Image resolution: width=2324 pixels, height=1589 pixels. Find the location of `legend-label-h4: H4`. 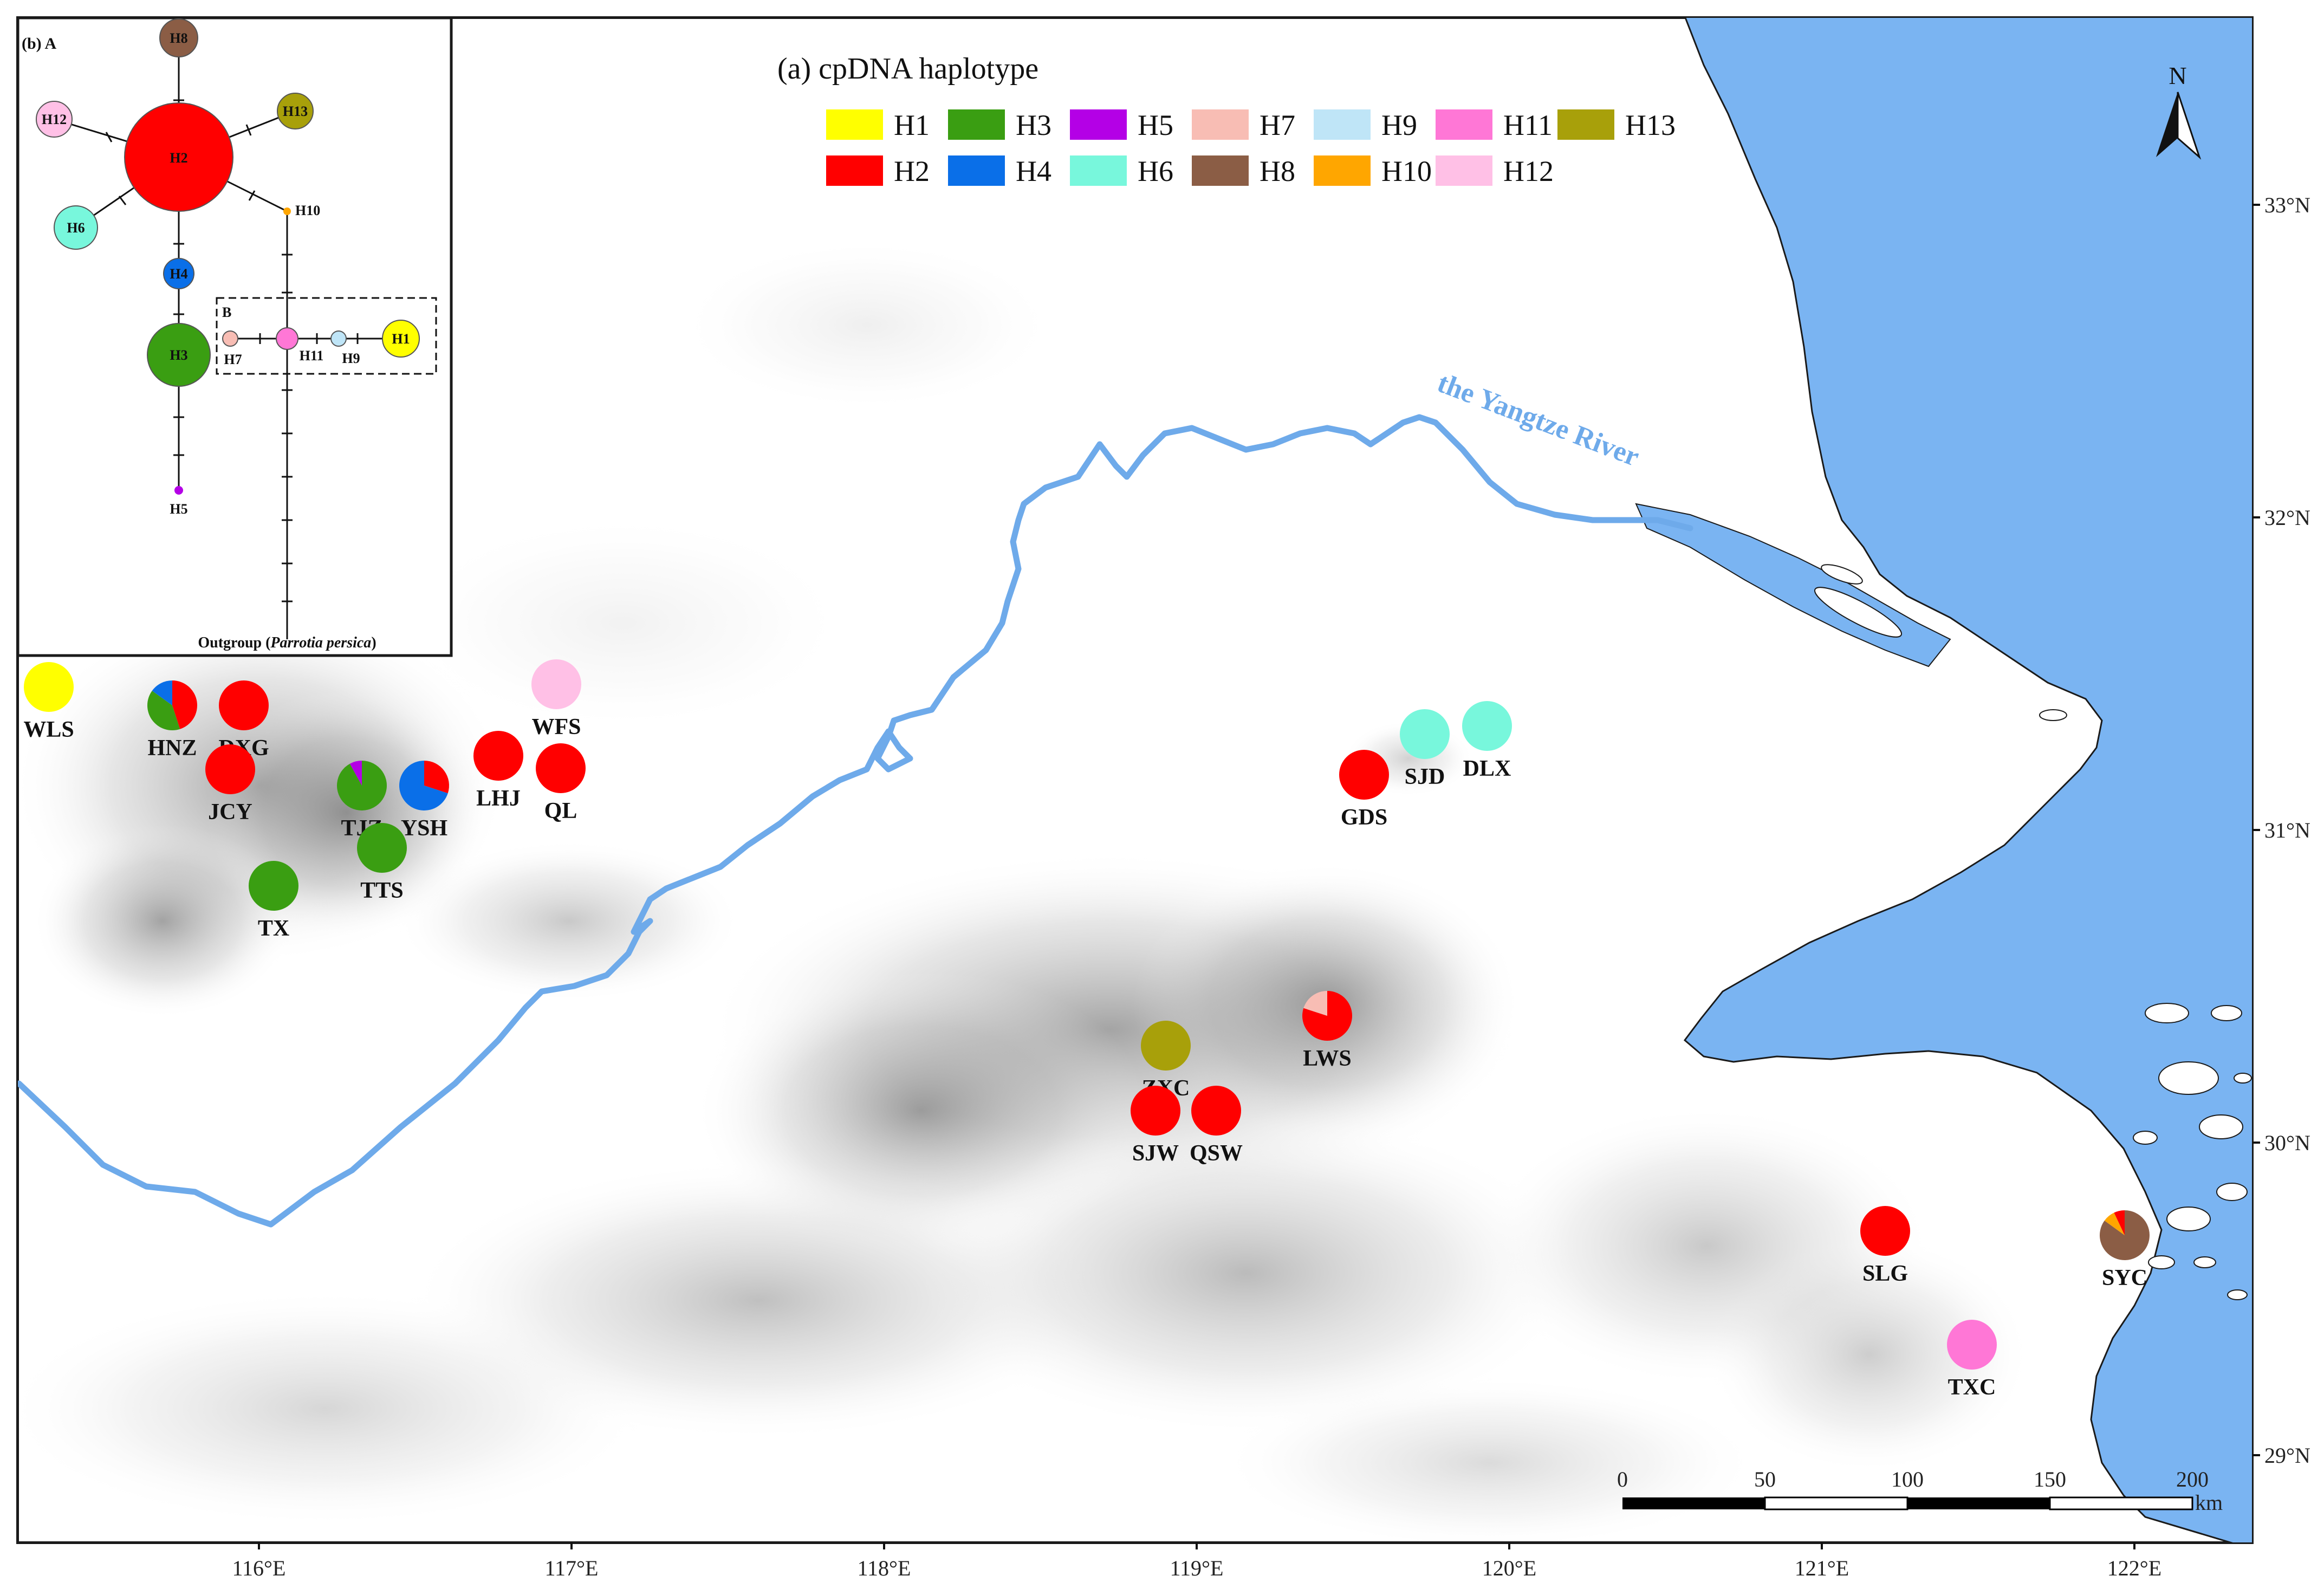

legend-label-h4: H4 is located at coordinates (1033, 171).